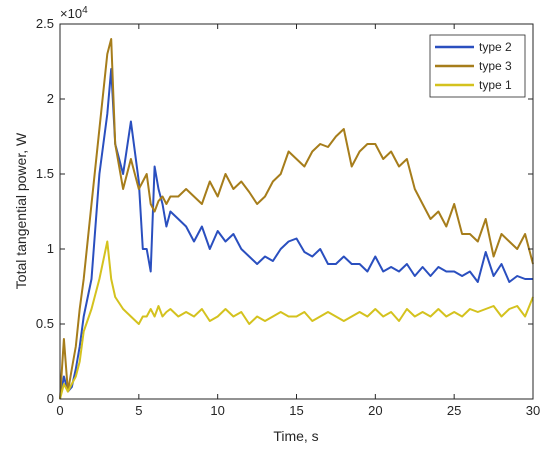  I want to click on y-exponent-base: ×10, so click(71, 13).